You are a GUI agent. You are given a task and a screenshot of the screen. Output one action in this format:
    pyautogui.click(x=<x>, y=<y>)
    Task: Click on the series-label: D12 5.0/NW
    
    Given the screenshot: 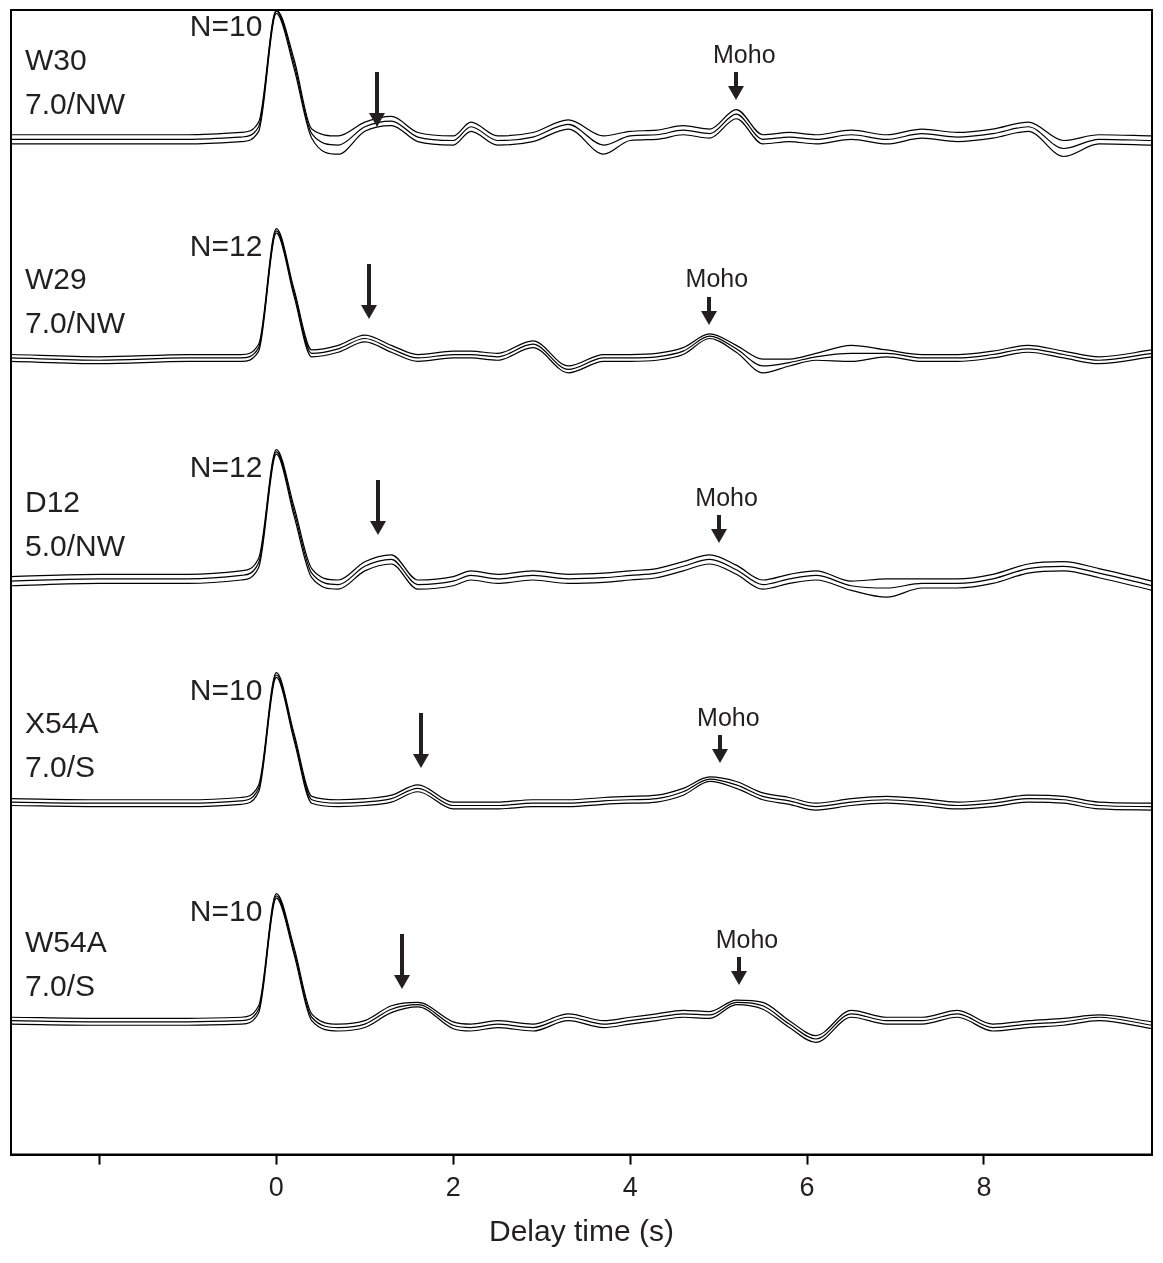 What is the action you would take?
    pyautogui.click(x=75, y=524)
    